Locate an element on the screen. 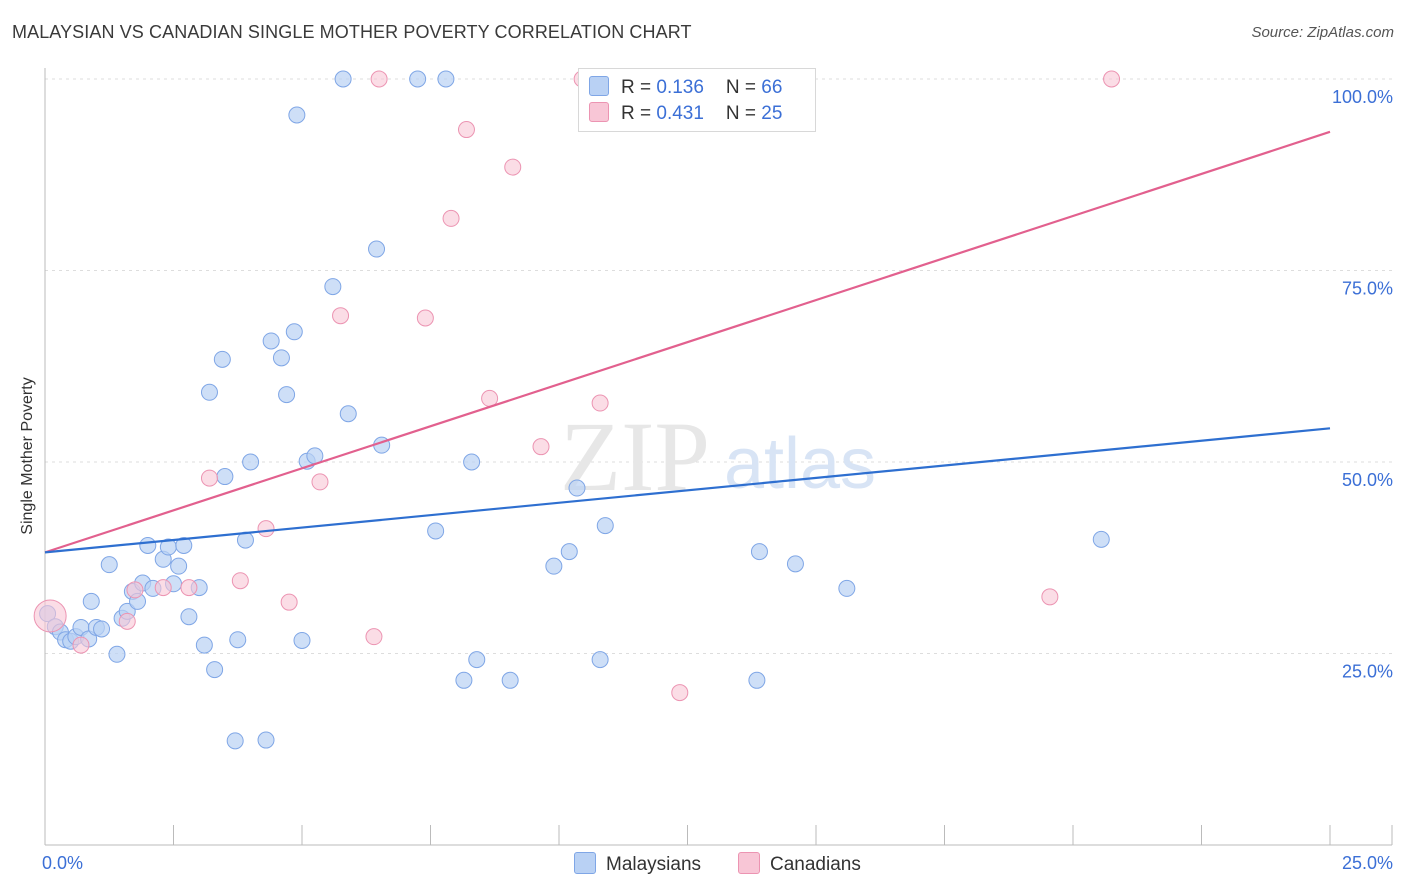 Image resolution: width=1406 pixels, height=892 pixels. n-value: 66 is located at coordinates (772, 87).